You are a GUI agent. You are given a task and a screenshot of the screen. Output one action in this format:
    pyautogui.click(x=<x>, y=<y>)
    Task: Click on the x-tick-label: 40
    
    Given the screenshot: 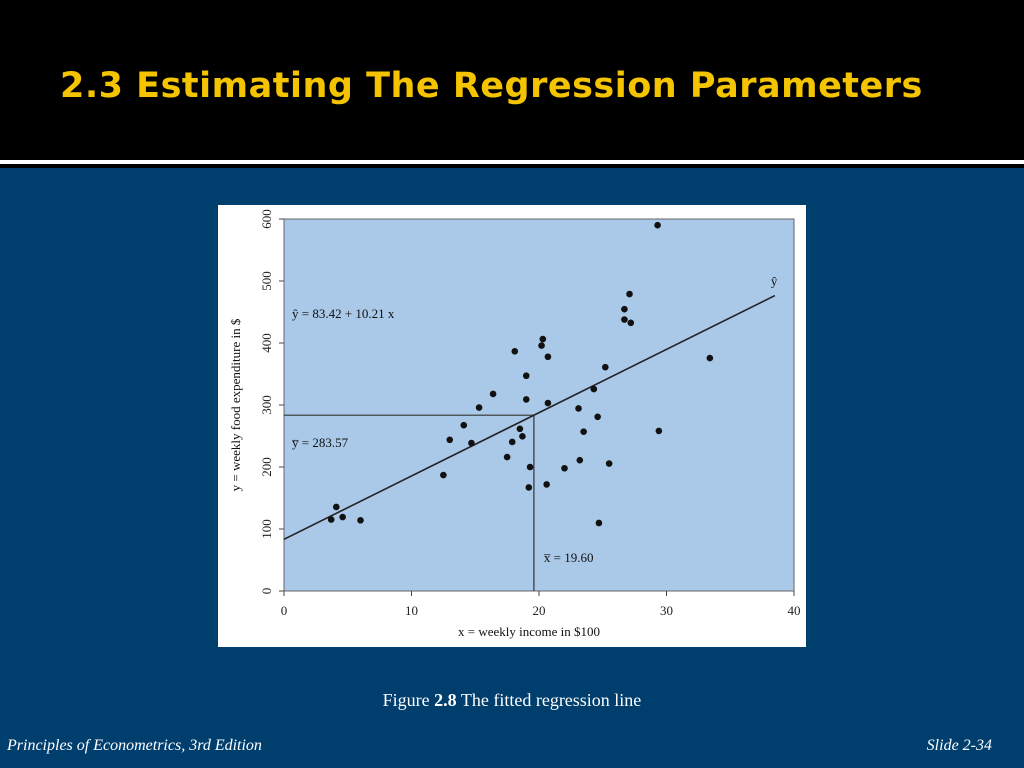 What is the action you would take?
    pyautogui.click(x=794, y=610)
    